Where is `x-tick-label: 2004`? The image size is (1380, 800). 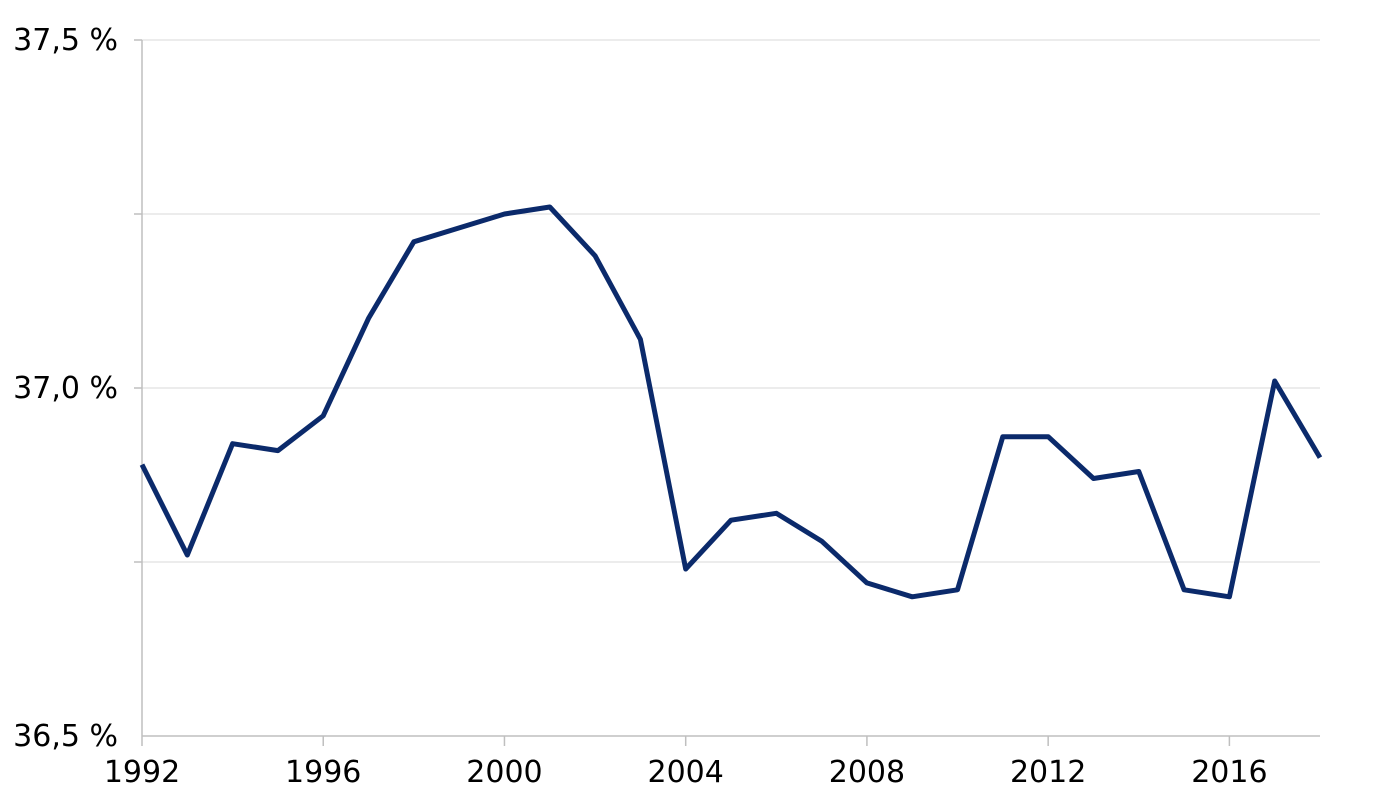 x-tick-label: 2004 is located at coordinates (686, 772).